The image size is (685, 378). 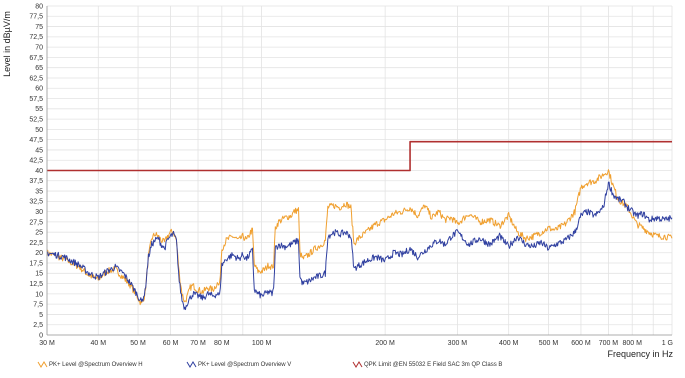 I want to click on y-tick-label: 55, so click(x=39, y=109).